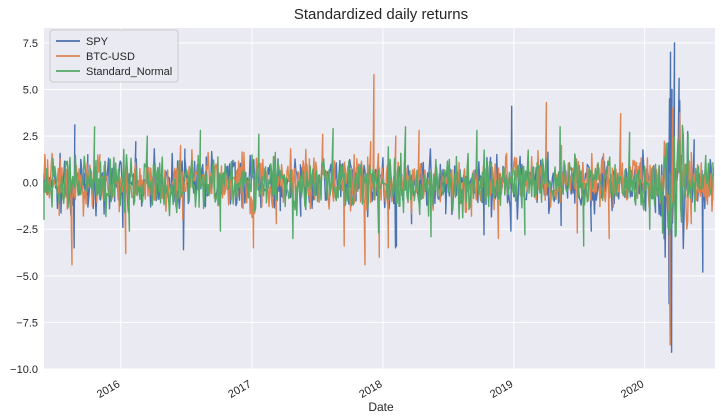 Image resolution: width=721 pixels, height=418 pixels. Describe the element at coordinates (27, 230) in the screenshot. I see `y-tick-label: −2.5` at that location.